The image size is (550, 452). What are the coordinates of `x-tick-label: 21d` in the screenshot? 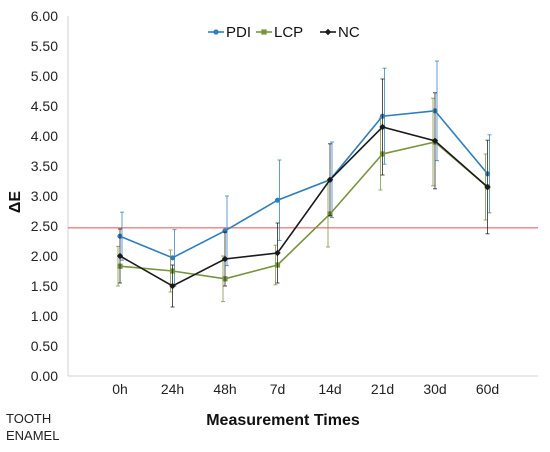 It's located at (382, 389).